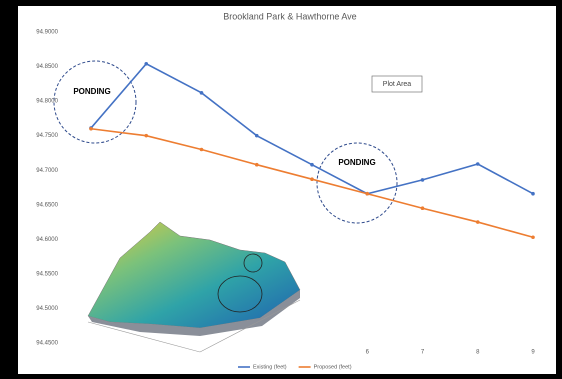  I want to click on plot-area-tooltip, so click(397, 84).